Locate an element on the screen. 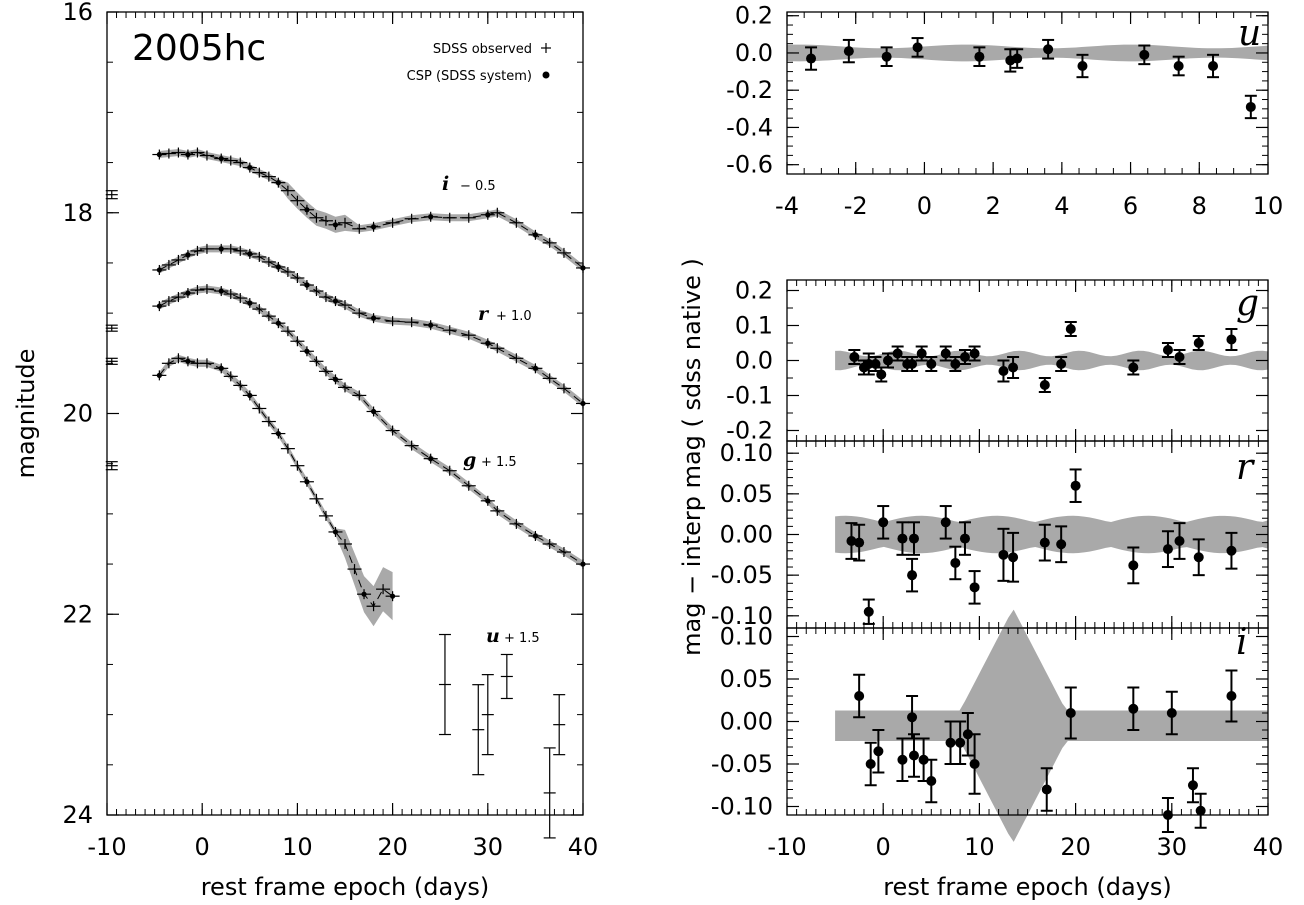  y-tick-label: 24 is located at coordinates (77, 815).